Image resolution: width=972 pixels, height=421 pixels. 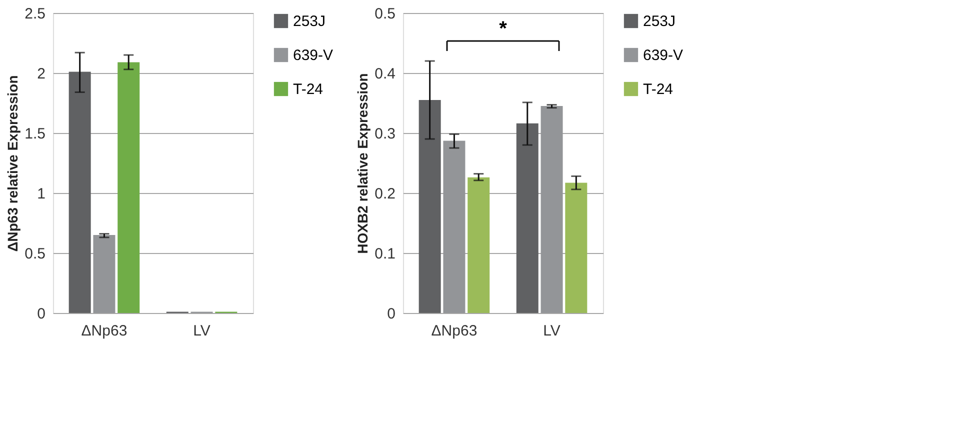 What do you see at coordinates (503, 29) in the screenshot?
I see `annotation: *` at bounding box center [503, 29].